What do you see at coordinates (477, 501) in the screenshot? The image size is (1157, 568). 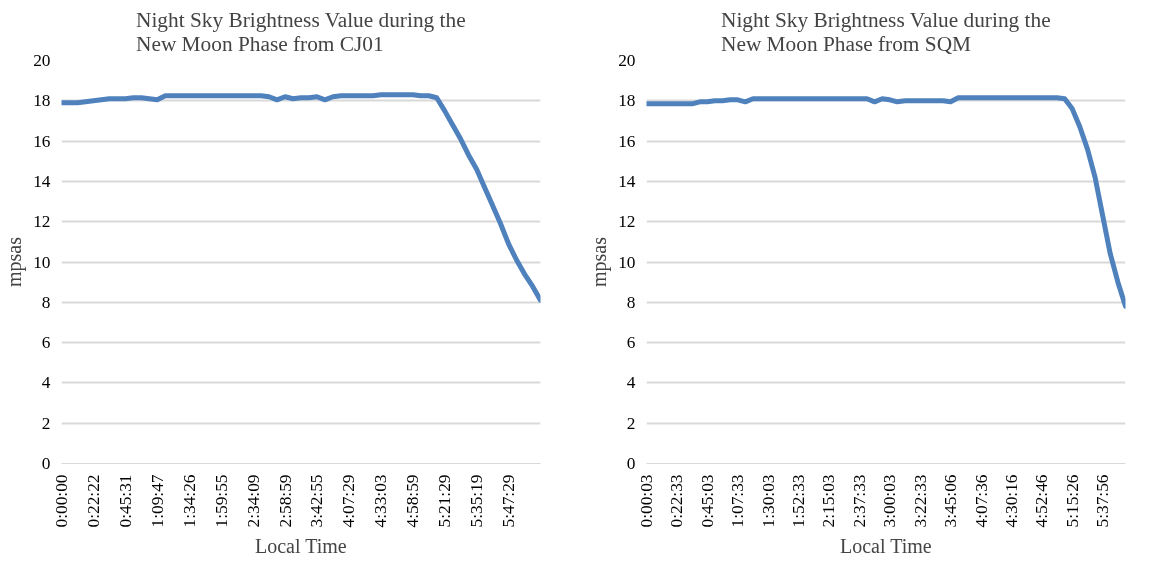 I see `x-tick-label: 5:35:19` at bounding box center [477, 501].